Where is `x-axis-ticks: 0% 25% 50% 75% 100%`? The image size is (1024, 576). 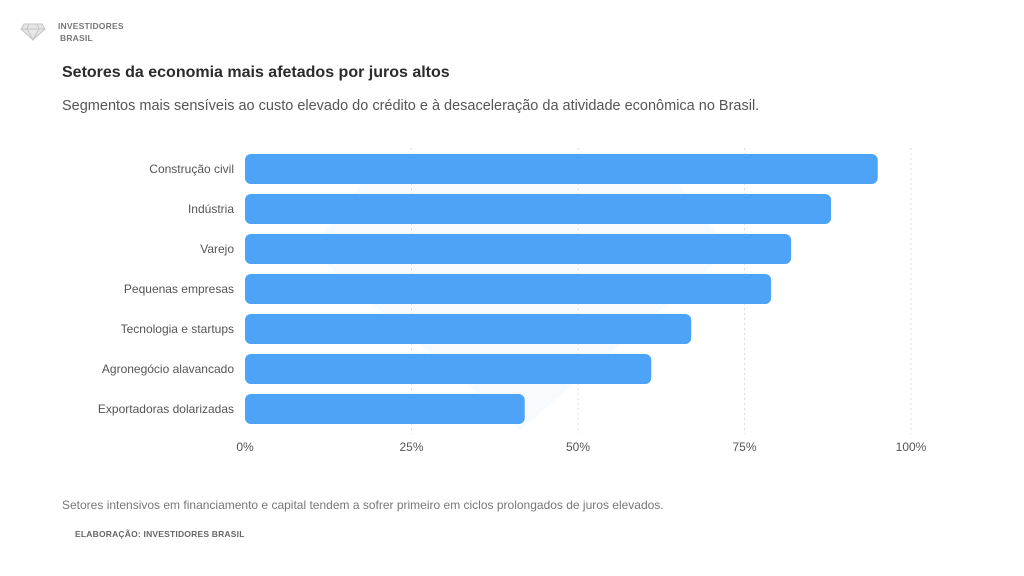 x-axis-ticks: 0% 25% 50% 75% 100% is located at coordinates (581, 447).